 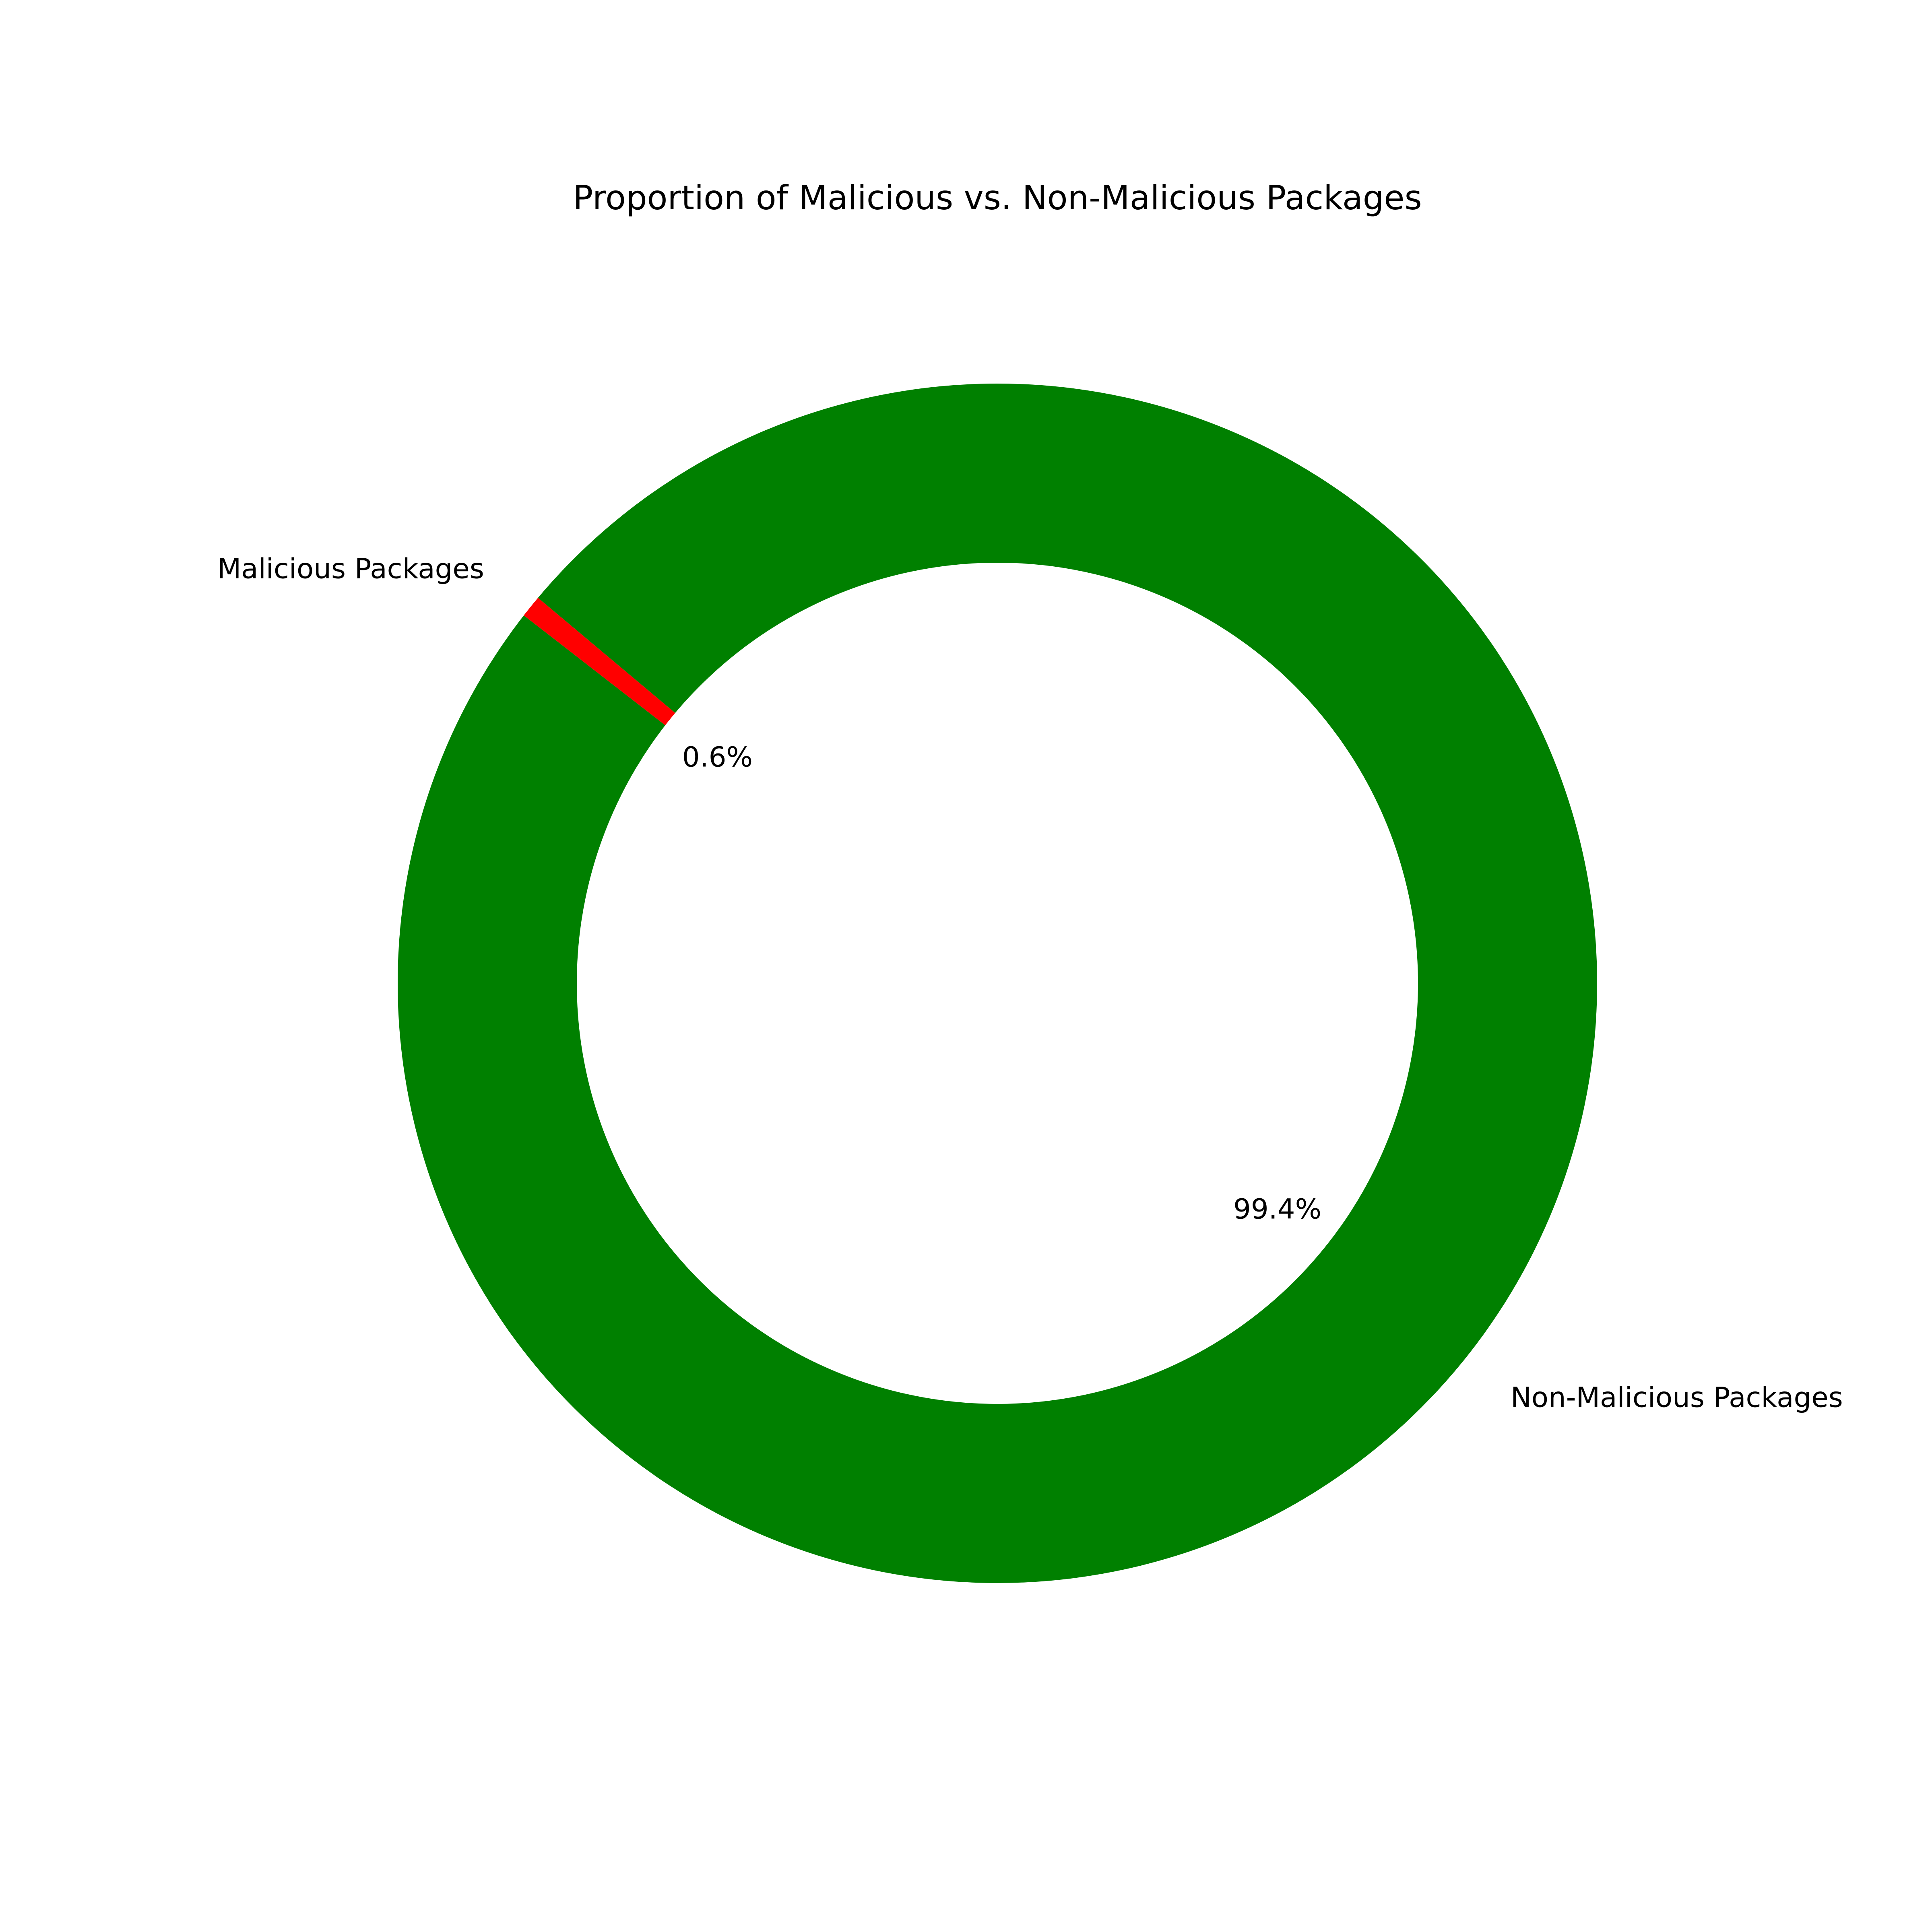 I want to click on slice-malicious-packages, so click(x=599, y=661).